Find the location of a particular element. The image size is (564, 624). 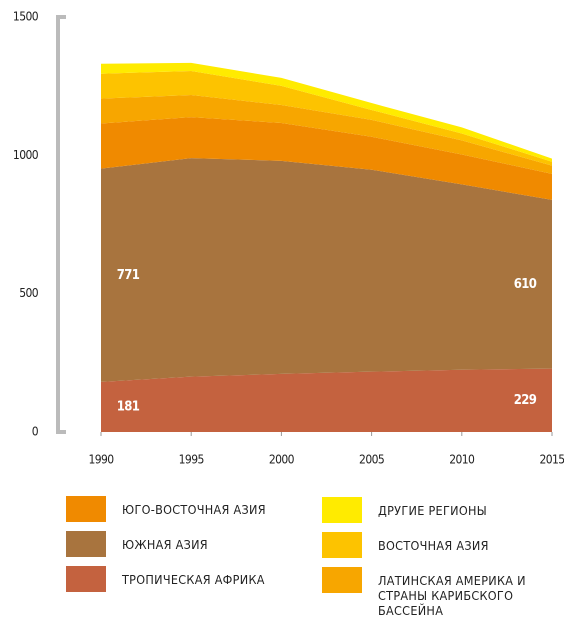

data-label: 181 is located at coordinates (128, 406).